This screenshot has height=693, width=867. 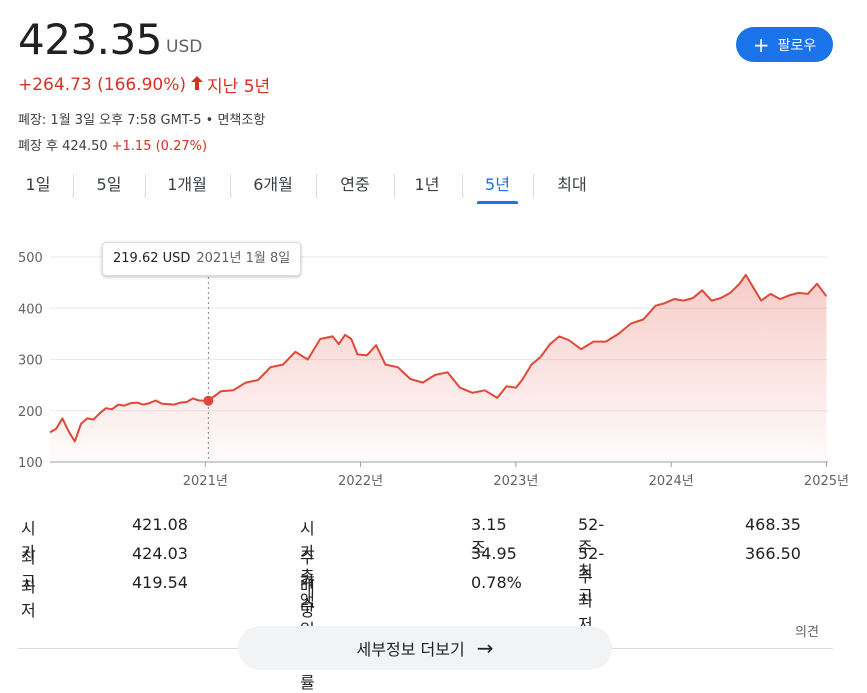 I want to click on stat-value: 0.78%, so click(x=496, y=582).